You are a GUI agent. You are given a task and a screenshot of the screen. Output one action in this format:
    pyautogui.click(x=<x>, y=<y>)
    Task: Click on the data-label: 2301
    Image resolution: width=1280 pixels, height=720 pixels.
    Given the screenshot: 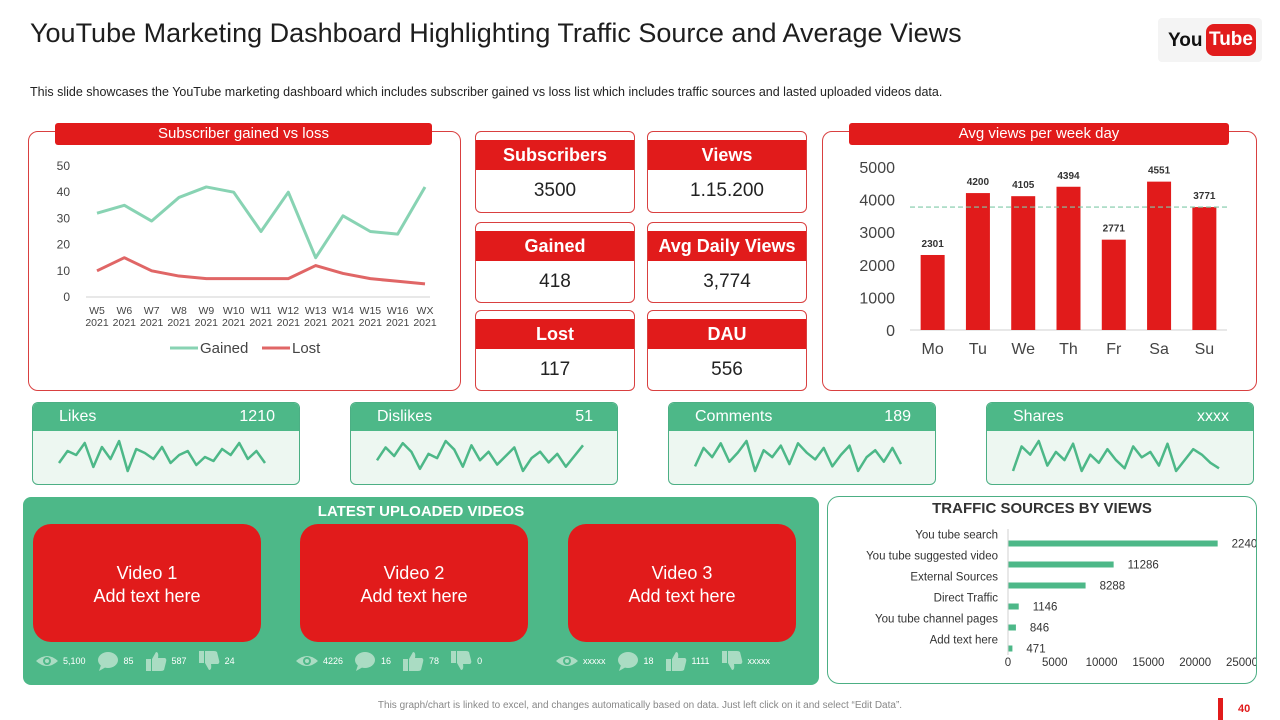 What is the action you would take?
    pyautogui.click(x=933, y=244)
    